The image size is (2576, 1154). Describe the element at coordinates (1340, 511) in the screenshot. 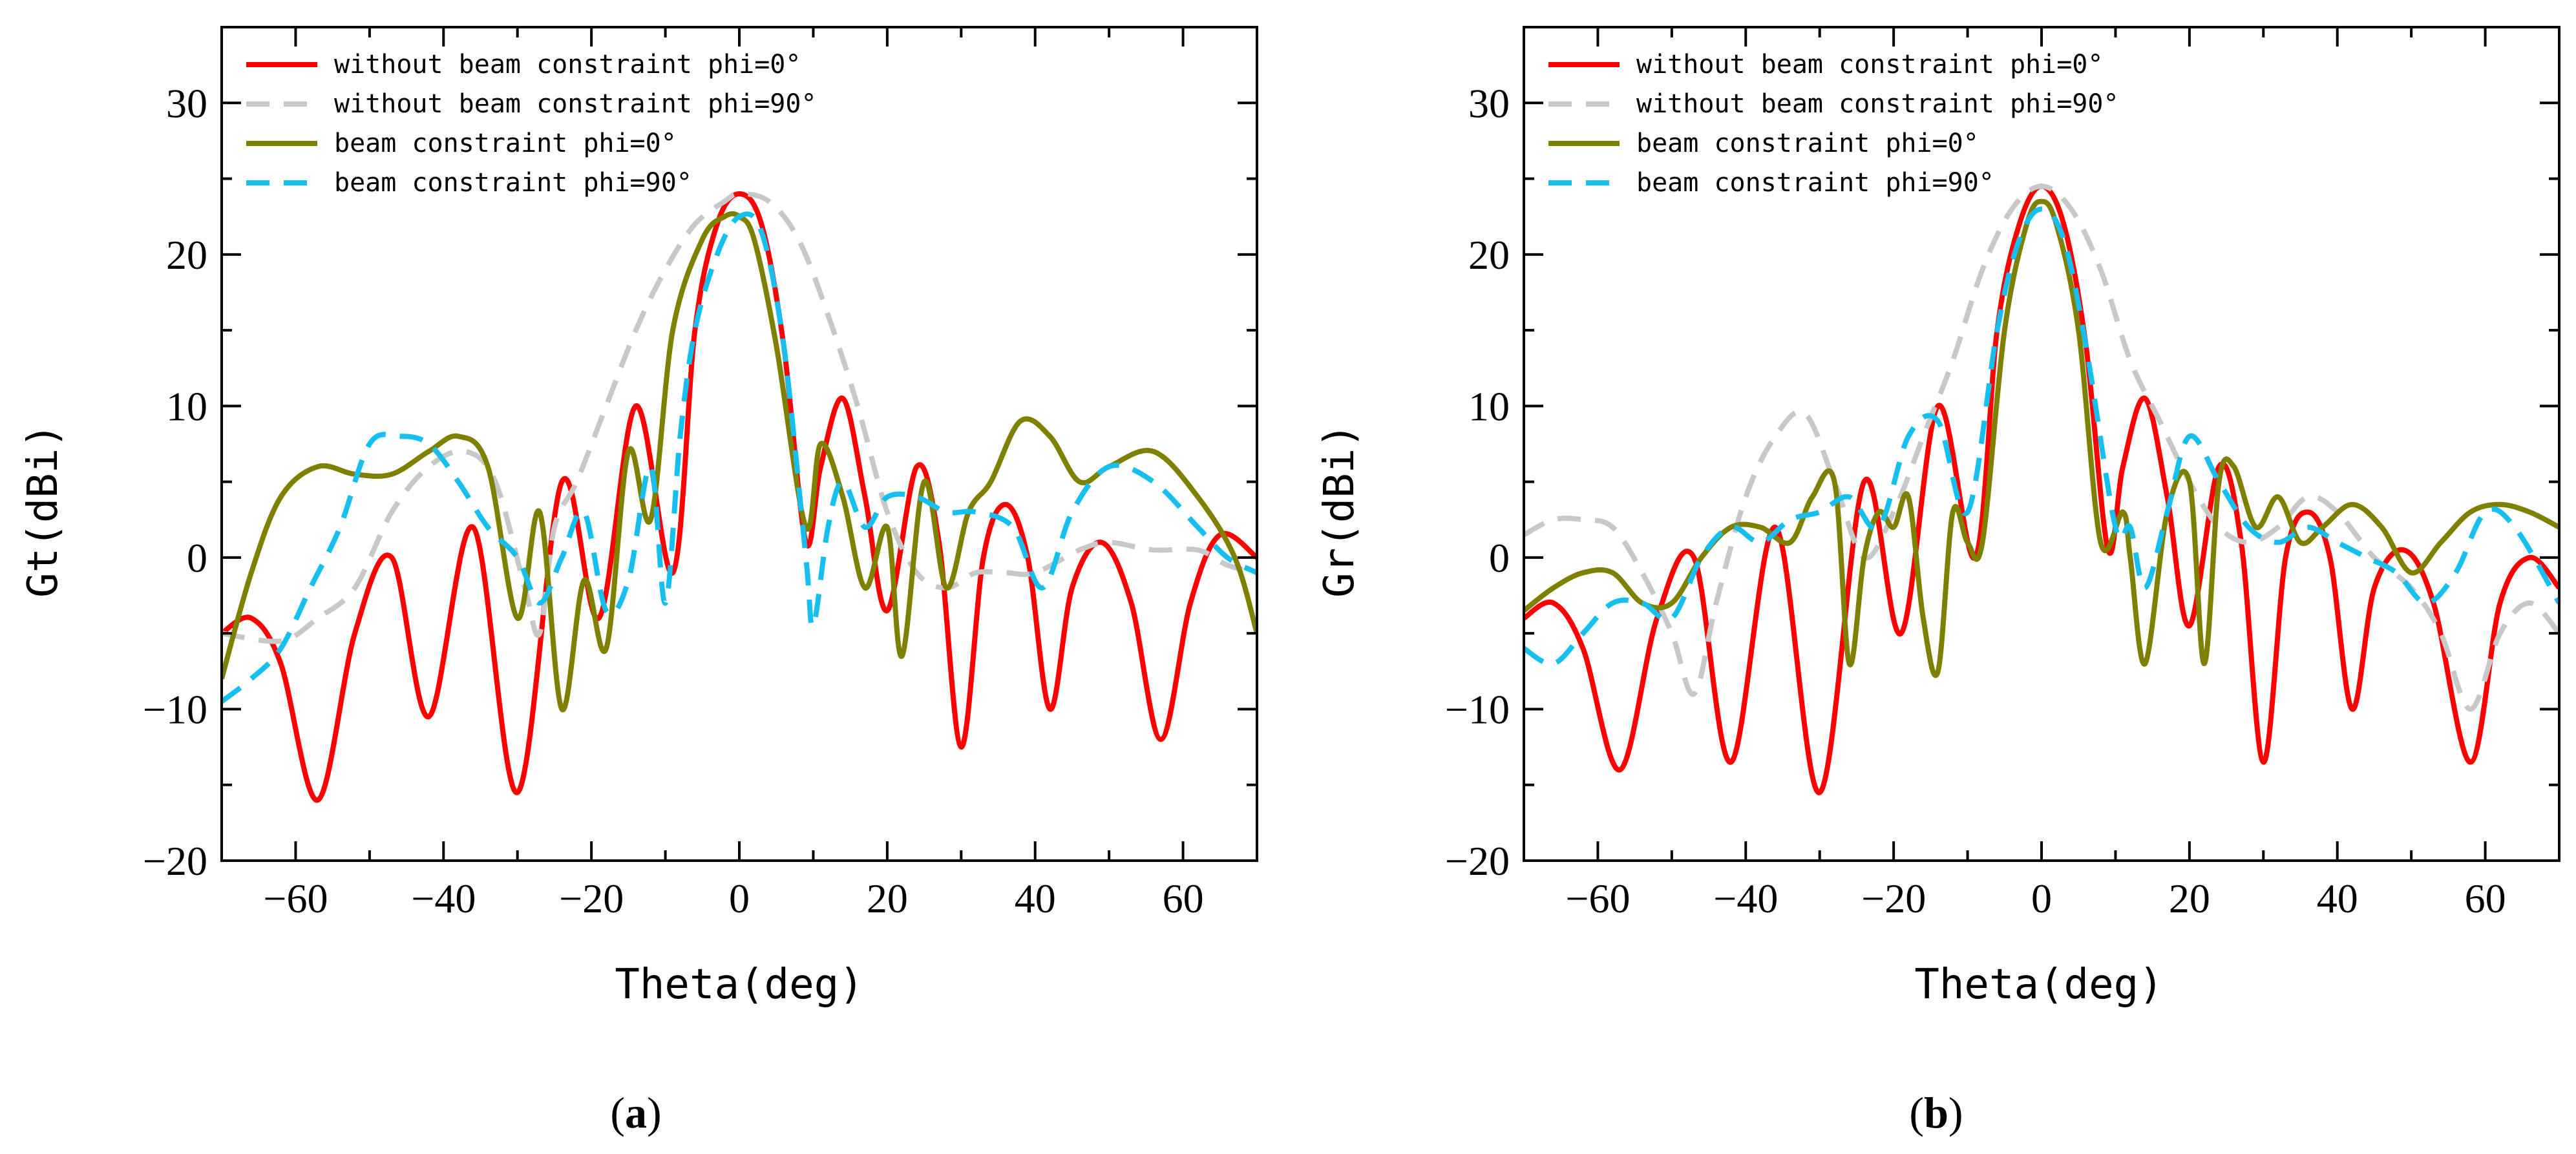

I see `y-axis-title: Gr(dBi)` at that location.